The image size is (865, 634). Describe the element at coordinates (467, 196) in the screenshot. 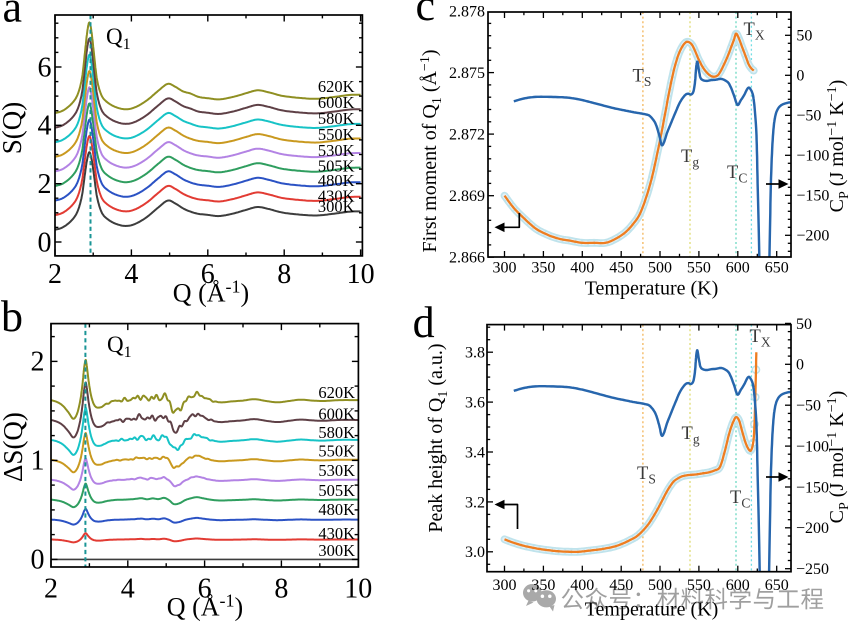

I see `svg-text: 2.869` at that location.